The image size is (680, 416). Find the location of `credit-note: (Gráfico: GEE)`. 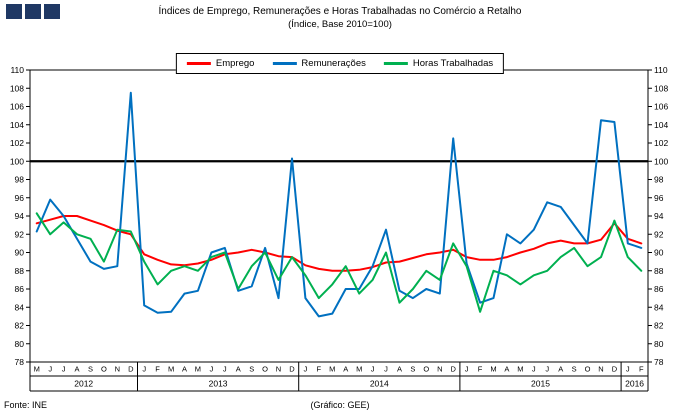

credit-note: (Gráfico: GEE) is located at coordinates (340, 405).